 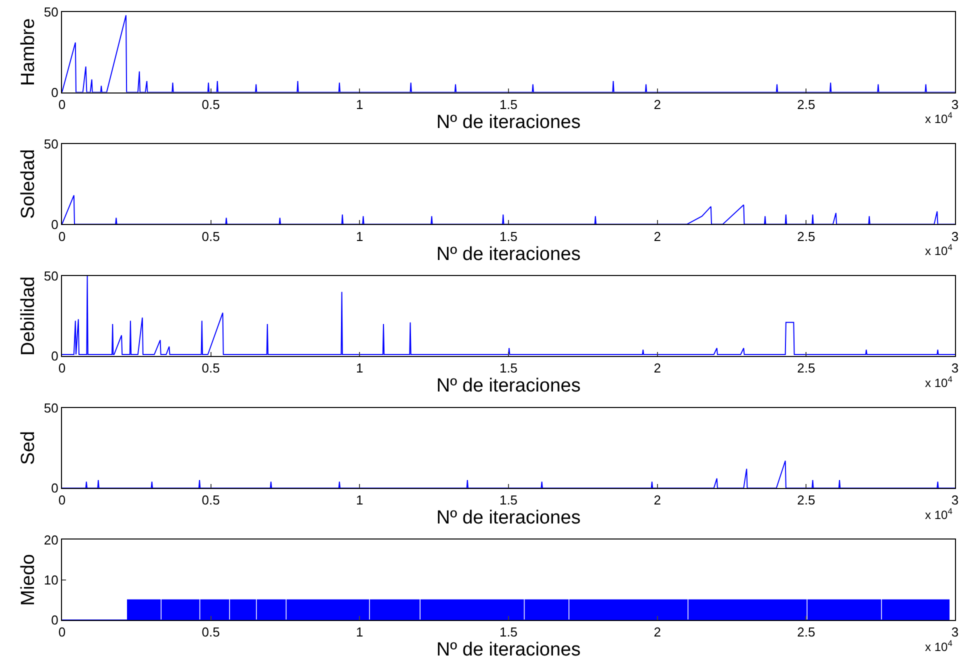 I want to click on y-axis-title: Debilidad, so click(x=28, y=316).